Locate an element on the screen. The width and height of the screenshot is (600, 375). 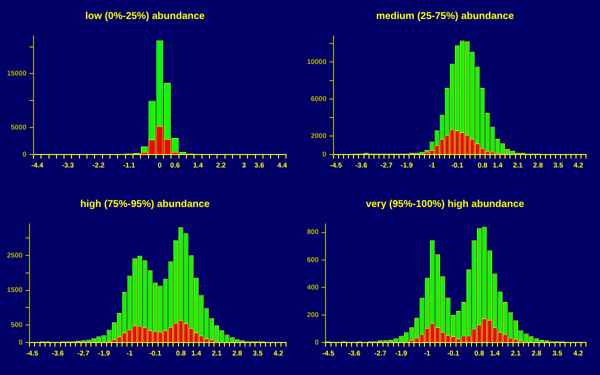
chart-title: high (75%-95%) abundance is located at coordinates (145, 204).